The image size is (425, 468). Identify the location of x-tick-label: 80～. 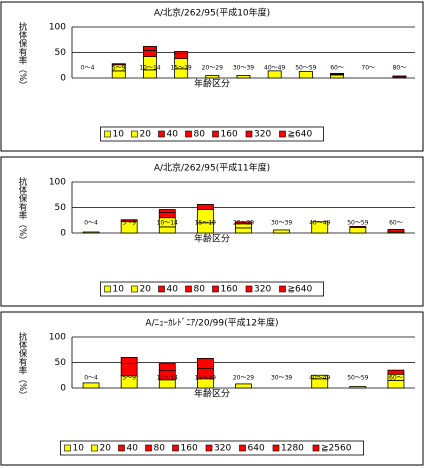
(400, 68).